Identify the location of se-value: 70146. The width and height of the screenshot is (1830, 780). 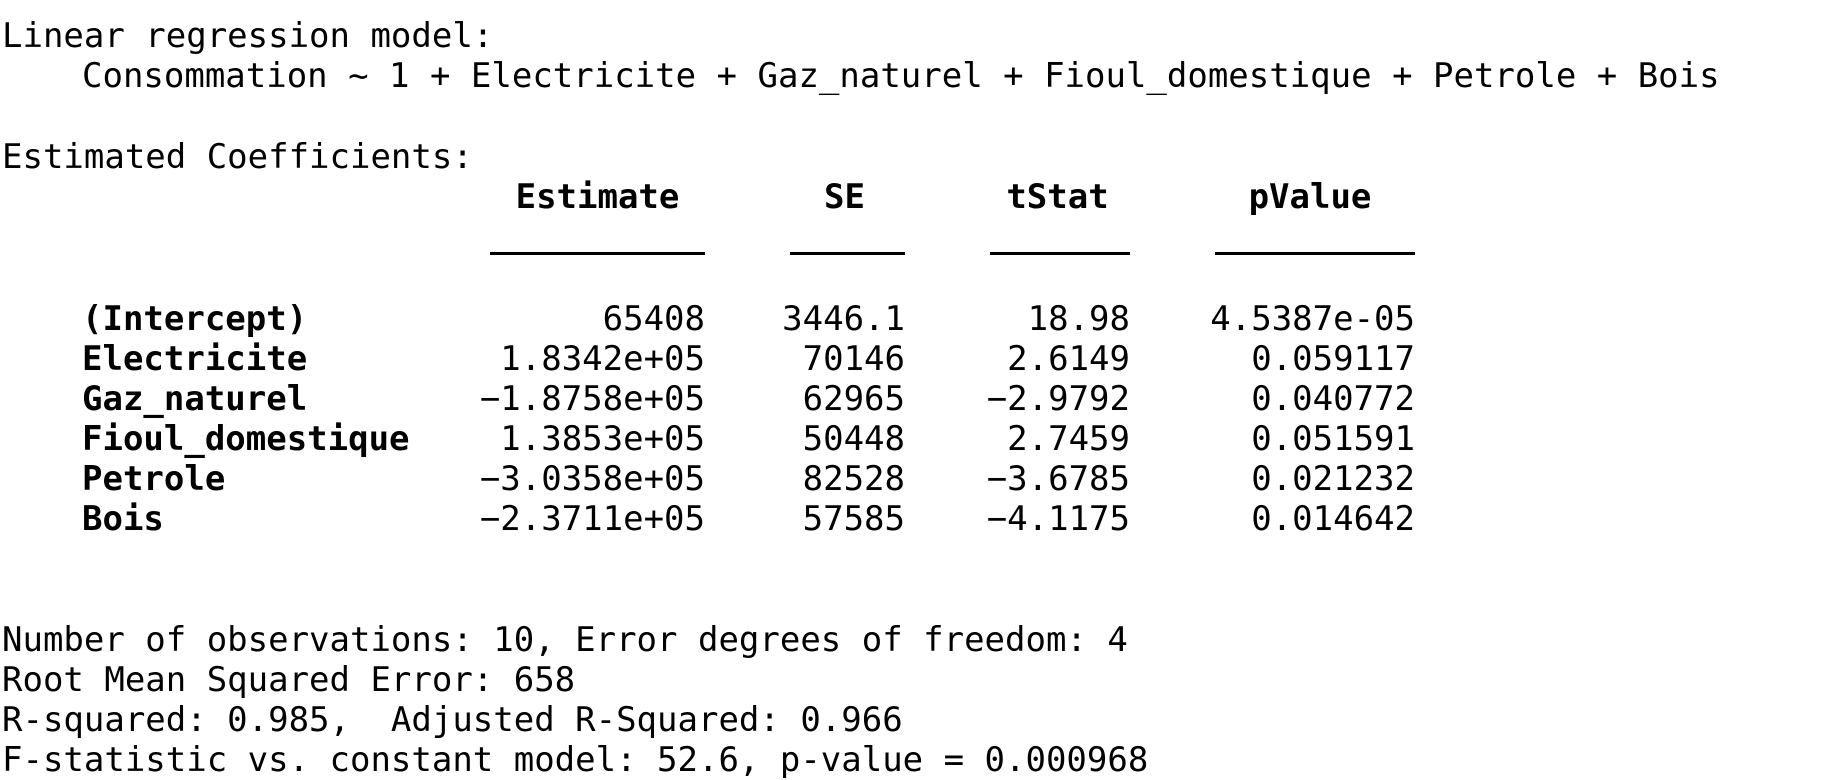
(853, 359).